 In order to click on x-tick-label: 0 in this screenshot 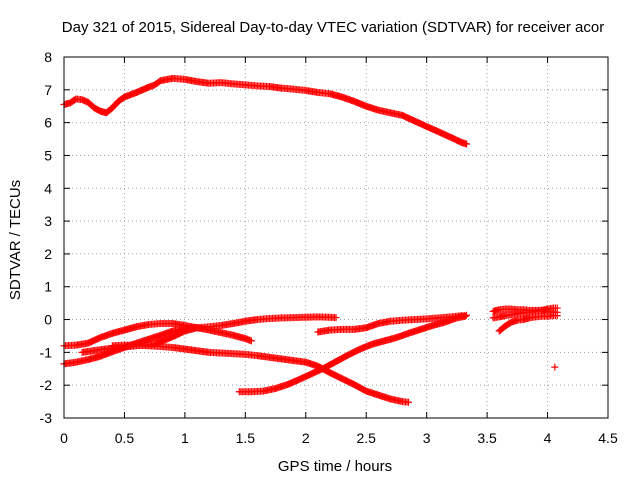, I will do `click(64, 438)`.